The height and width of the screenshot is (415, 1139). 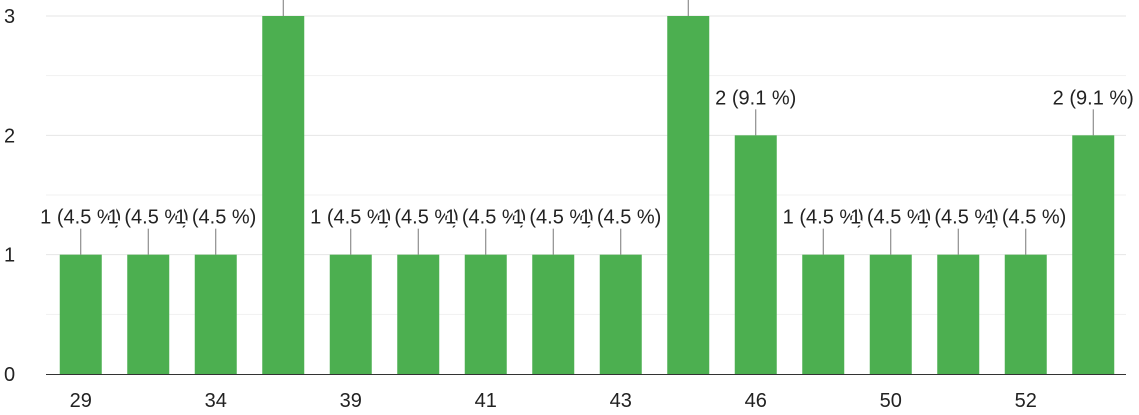 I want to click on x-tick-label: 50, so click(x=891, y=401).